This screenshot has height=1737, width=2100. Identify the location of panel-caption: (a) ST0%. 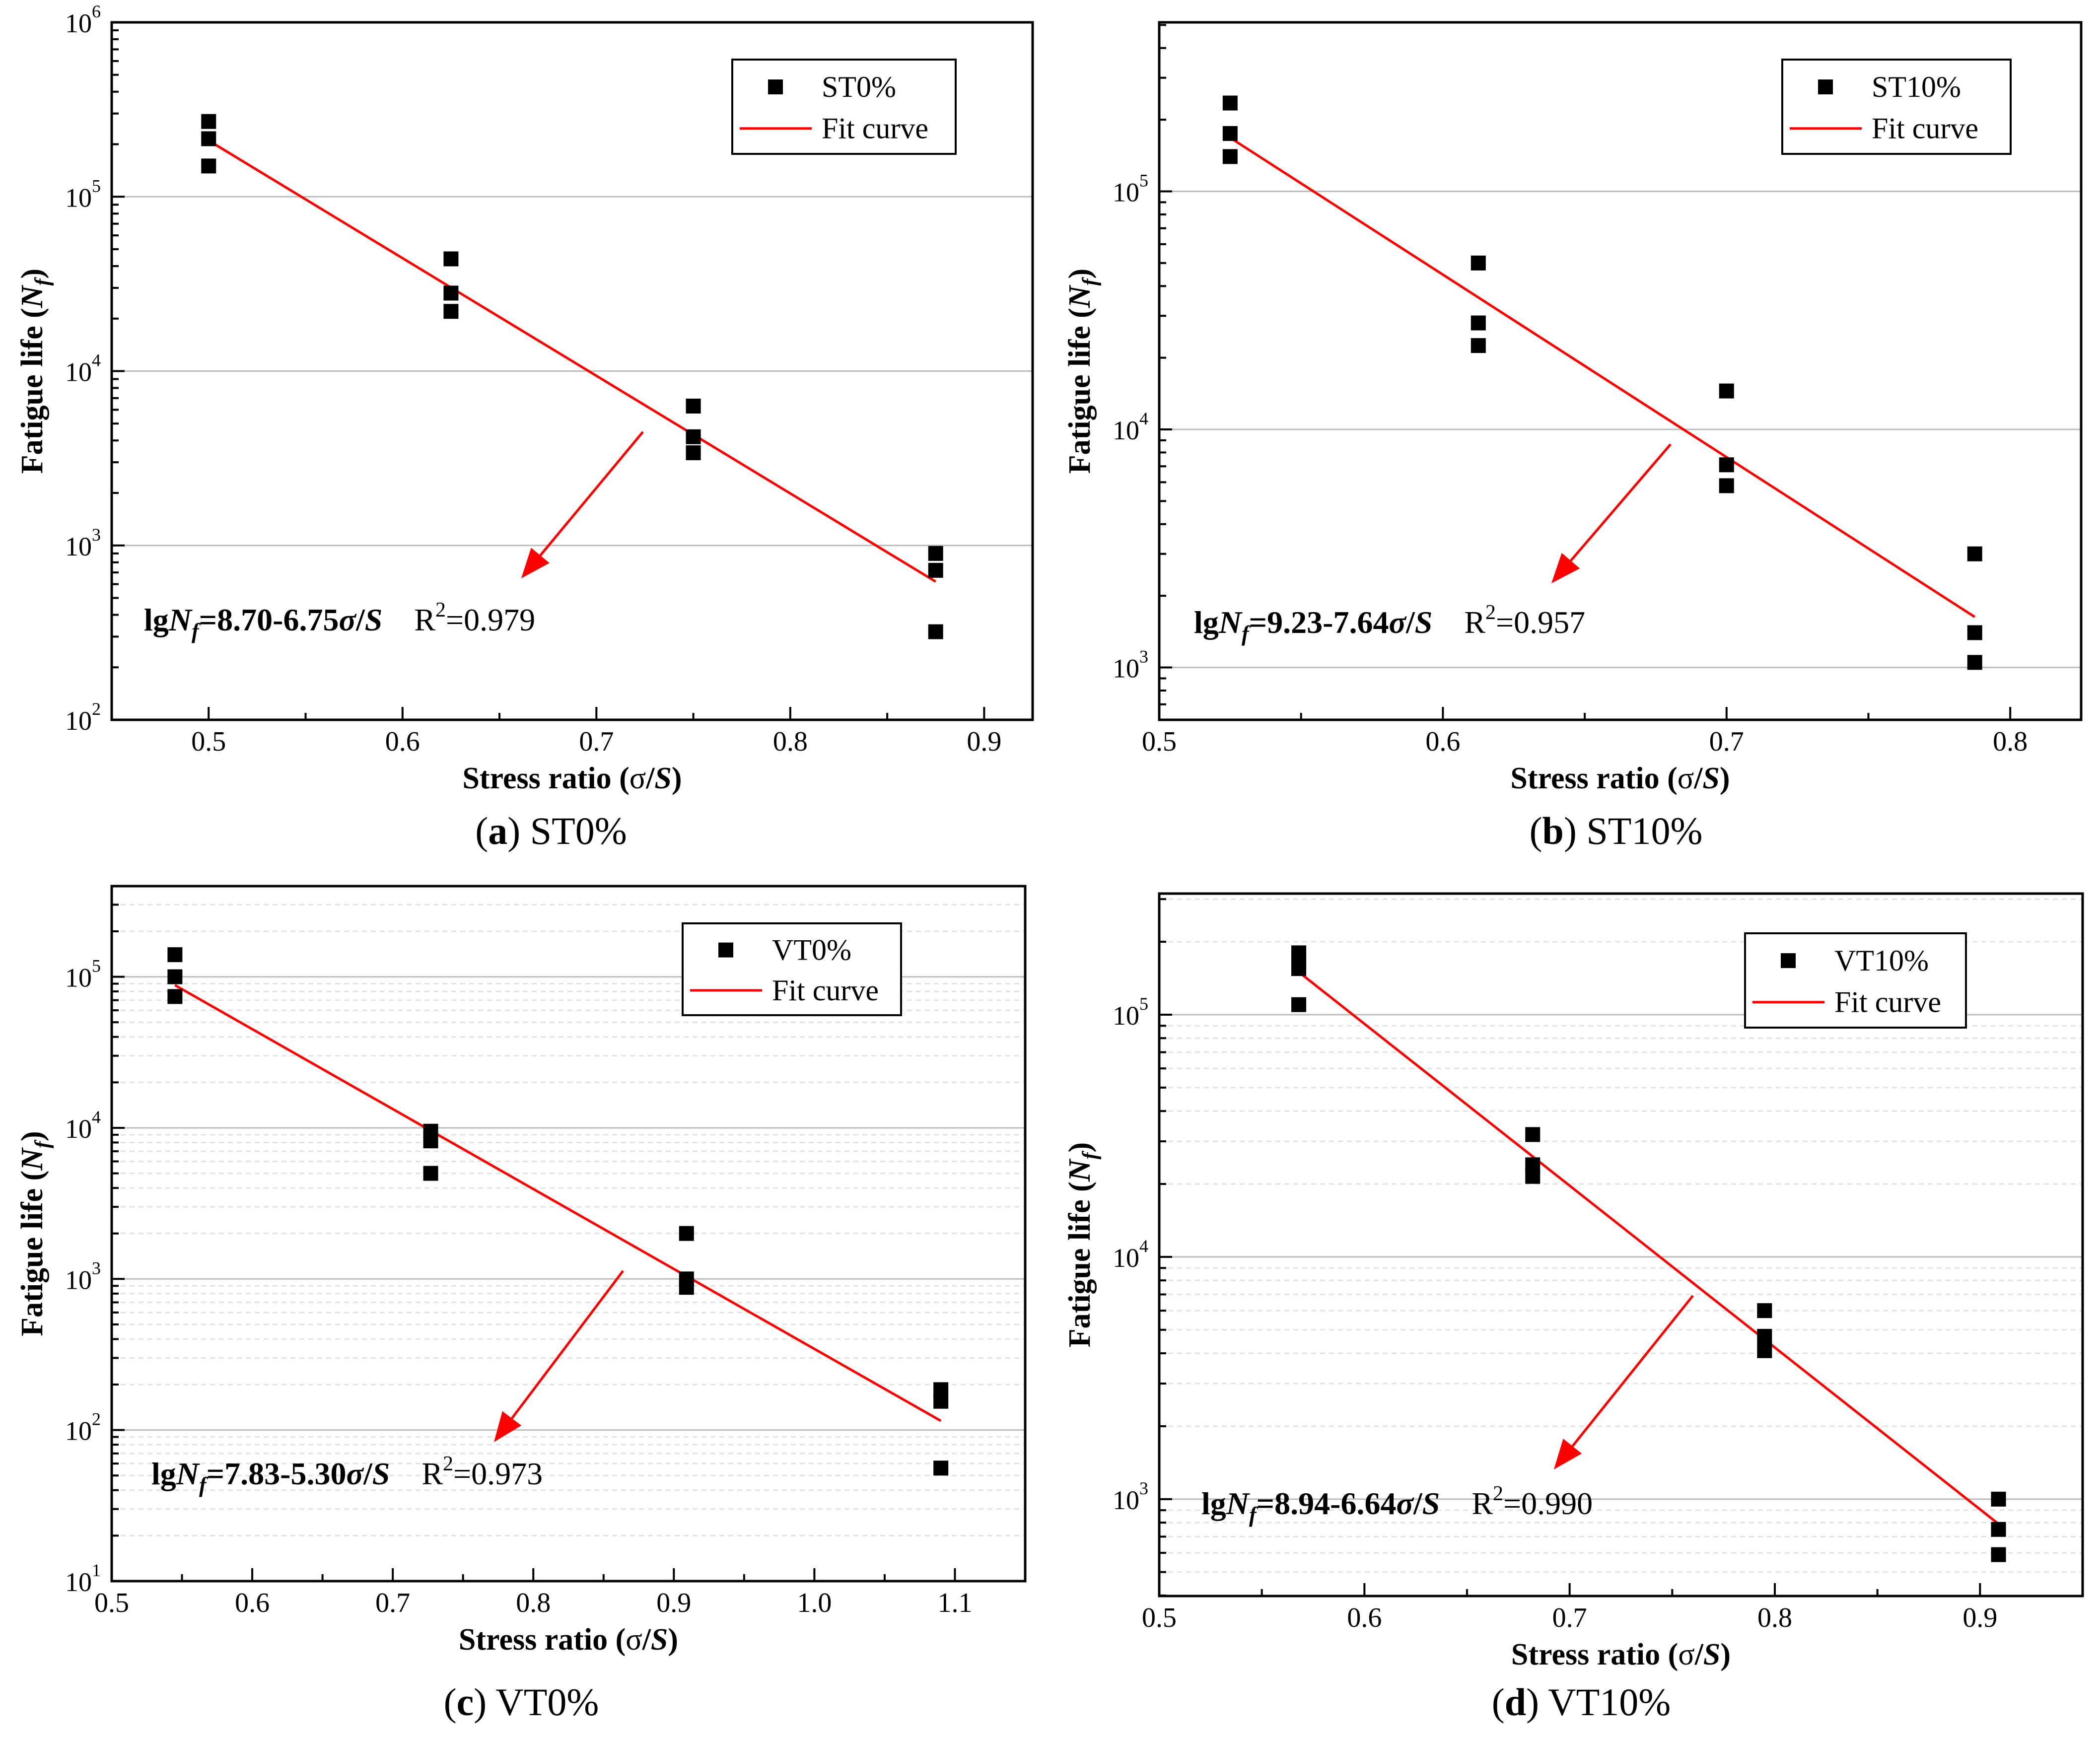
(551, 830).